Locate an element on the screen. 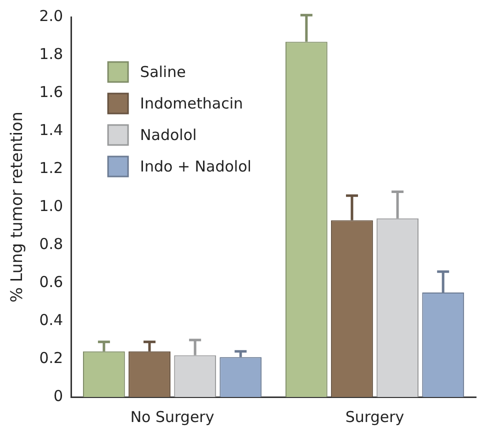 This screenshot has height=445, width=488. legend-label: Saline is located at coordinates (163, 71).